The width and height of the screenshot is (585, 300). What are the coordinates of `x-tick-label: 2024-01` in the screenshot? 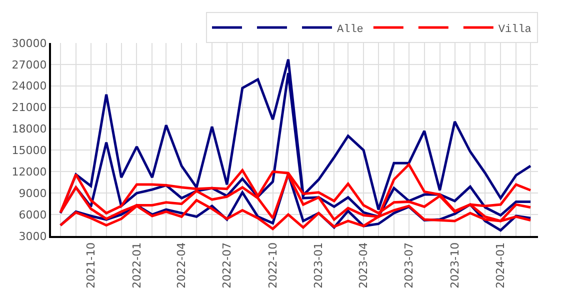 It's located at (501, 265).